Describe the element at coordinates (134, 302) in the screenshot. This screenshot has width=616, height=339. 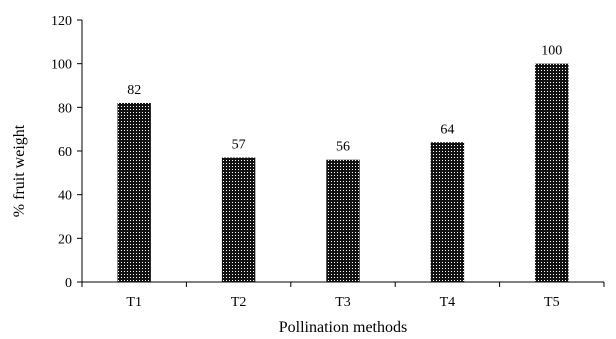
I see `x-tick-label: T1` at that location.